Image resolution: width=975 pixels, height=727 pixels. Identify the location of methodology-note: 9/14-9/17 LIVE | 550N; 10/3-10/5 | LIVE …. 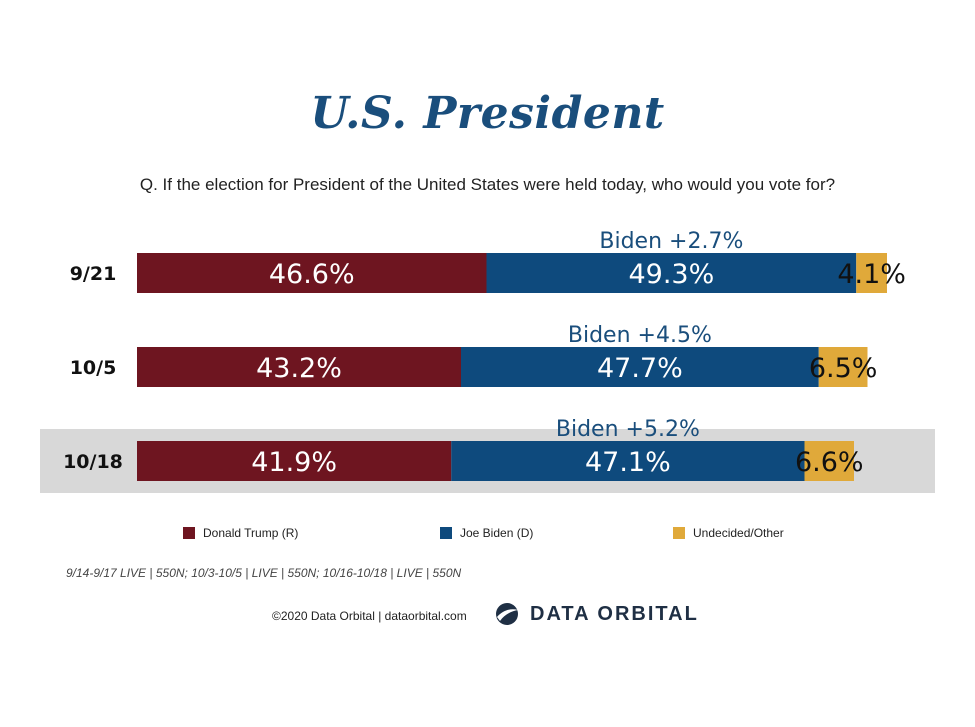
(264, 573).